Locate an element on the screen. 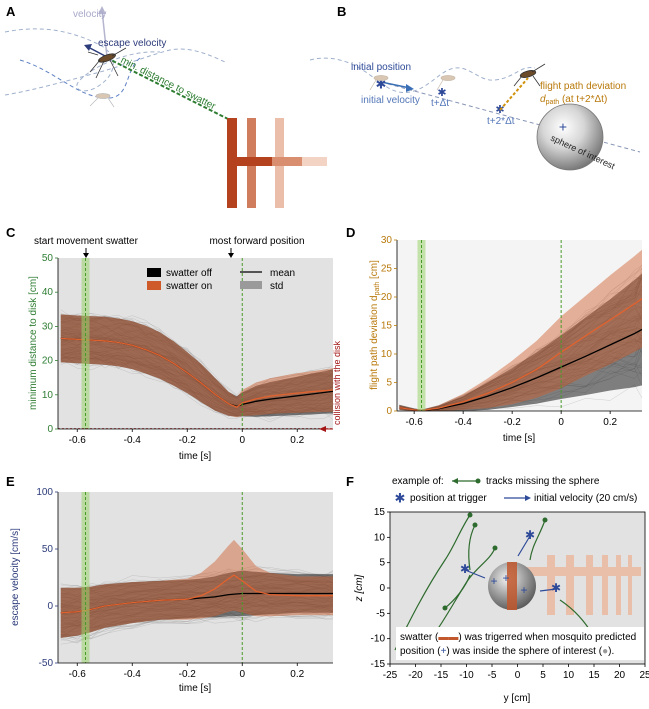  mosquito-a is located at coordinates (107, 63).